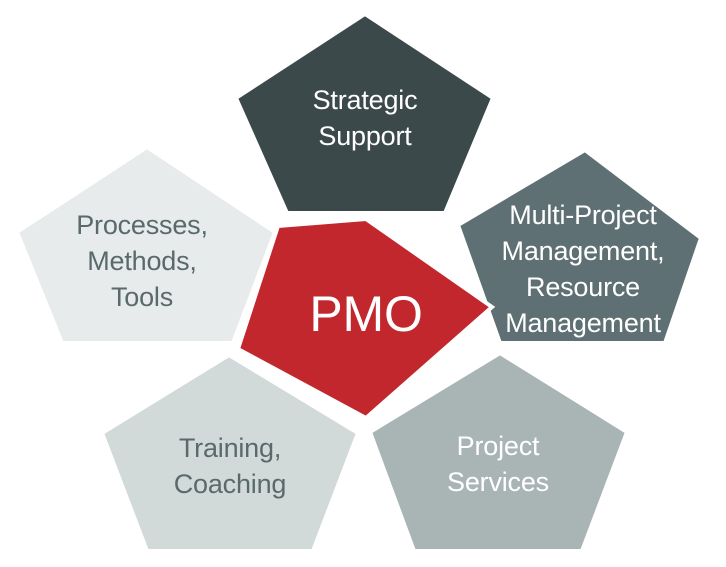 This screenshot has height=567, width=726. I want to click on pentagon-training-coaching, so click(230, 452).